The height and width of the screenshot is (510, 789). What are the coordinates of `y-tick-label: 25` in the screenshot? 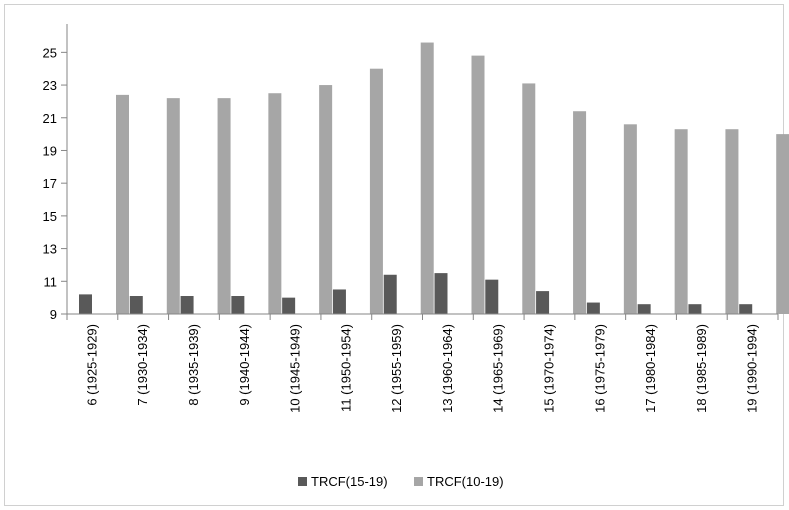 It's located at (50, 52).